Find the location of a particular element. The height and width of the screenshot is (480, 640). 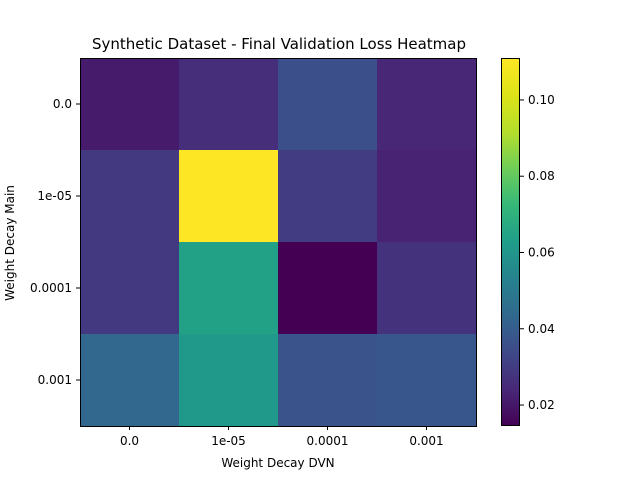

colorbar-tick-label: 0.02 is located at coordinates (541, 405).